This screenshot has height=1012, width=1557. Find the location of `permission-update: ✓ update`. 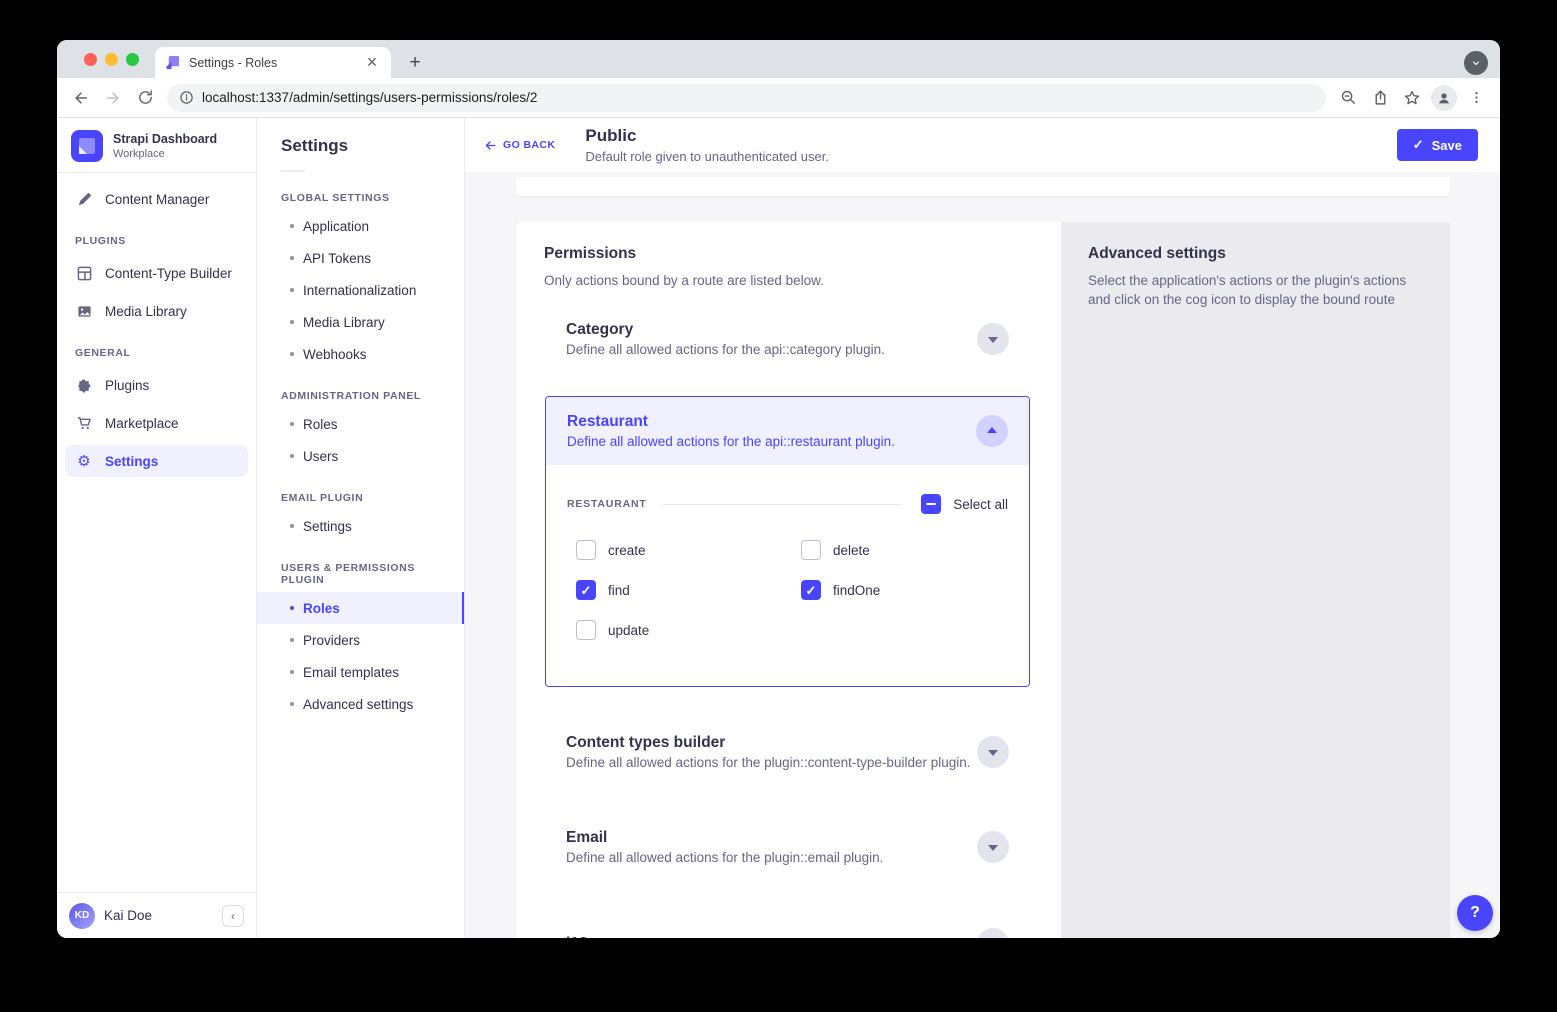

permission-update: ✓ update is located at coordinates (688, 630).